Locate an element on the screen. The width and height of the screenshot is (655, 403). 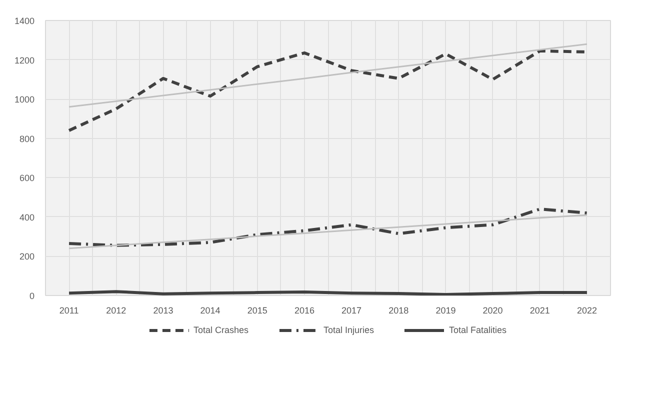
legend-label: Total Crashes is located at coordinates (220, 330).